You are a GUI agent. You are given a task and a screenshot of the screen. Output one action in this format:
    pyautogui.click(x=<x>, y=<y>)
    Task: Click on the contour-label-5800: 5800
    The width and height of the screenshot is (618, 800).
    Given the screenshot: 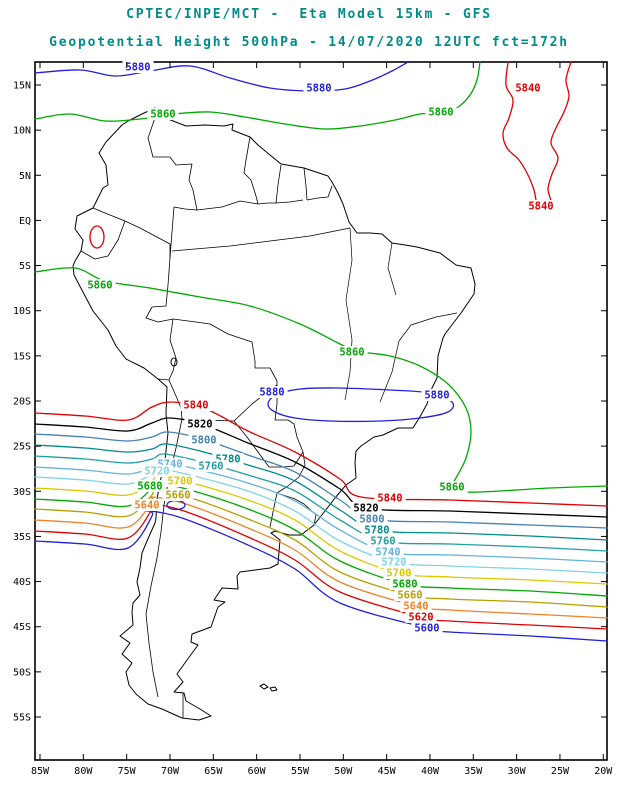 What is the action you would take?
    pyautogui.click(x=203, y=441)
    